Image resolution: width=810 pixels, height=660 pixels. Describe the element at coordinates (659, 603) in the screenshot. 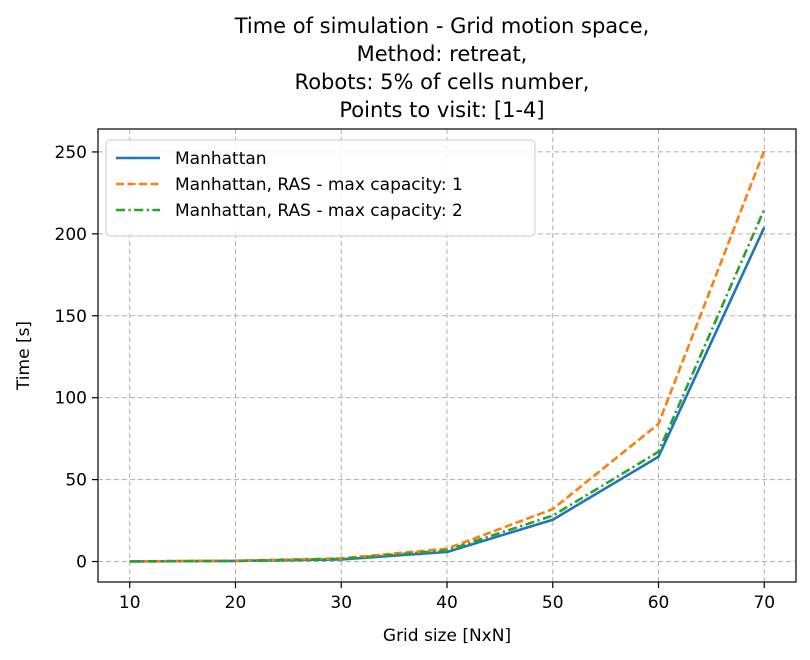

I see `x-tick-label: 60` at that location.